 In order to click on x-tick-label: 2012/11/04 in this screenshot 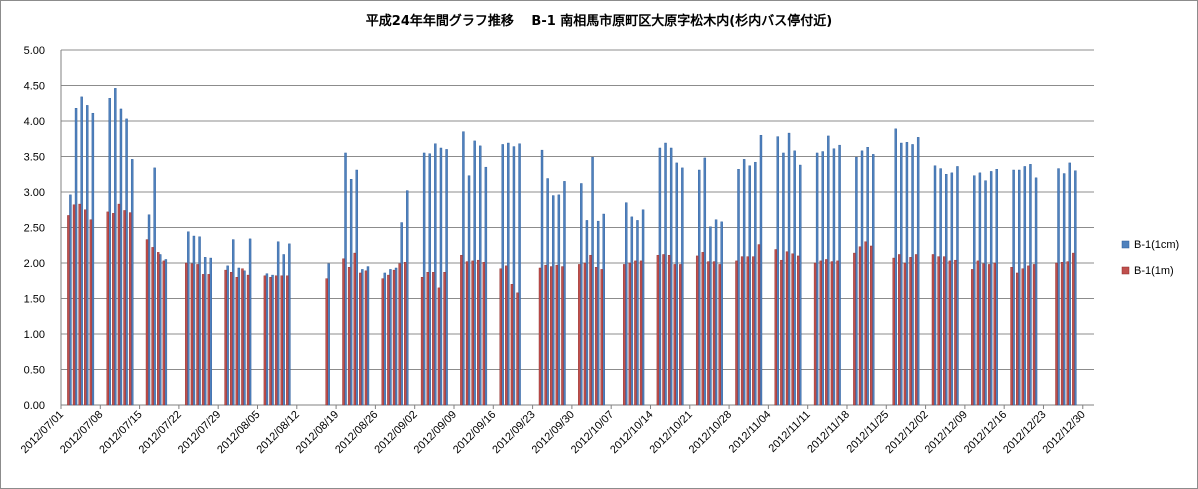, I will do `click(750, 432)`.